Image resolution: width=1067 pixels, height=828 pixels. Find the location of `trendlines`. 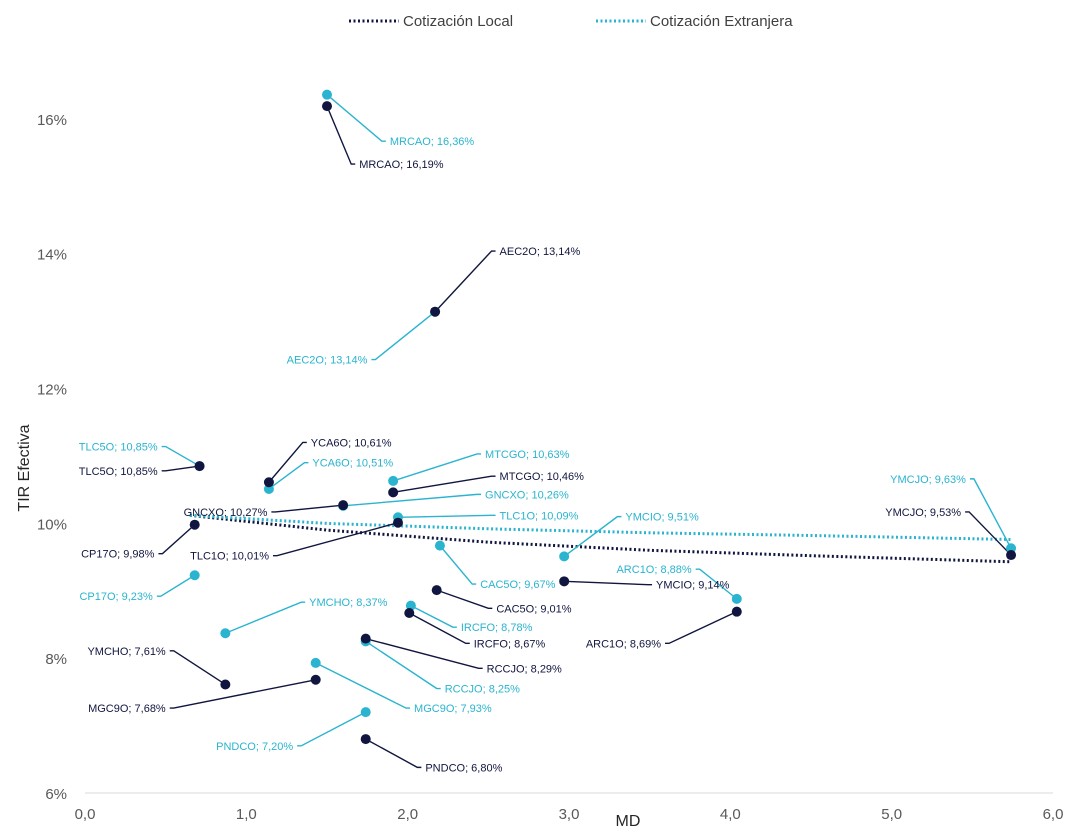

trendlines is located at coordinates (600, 538).